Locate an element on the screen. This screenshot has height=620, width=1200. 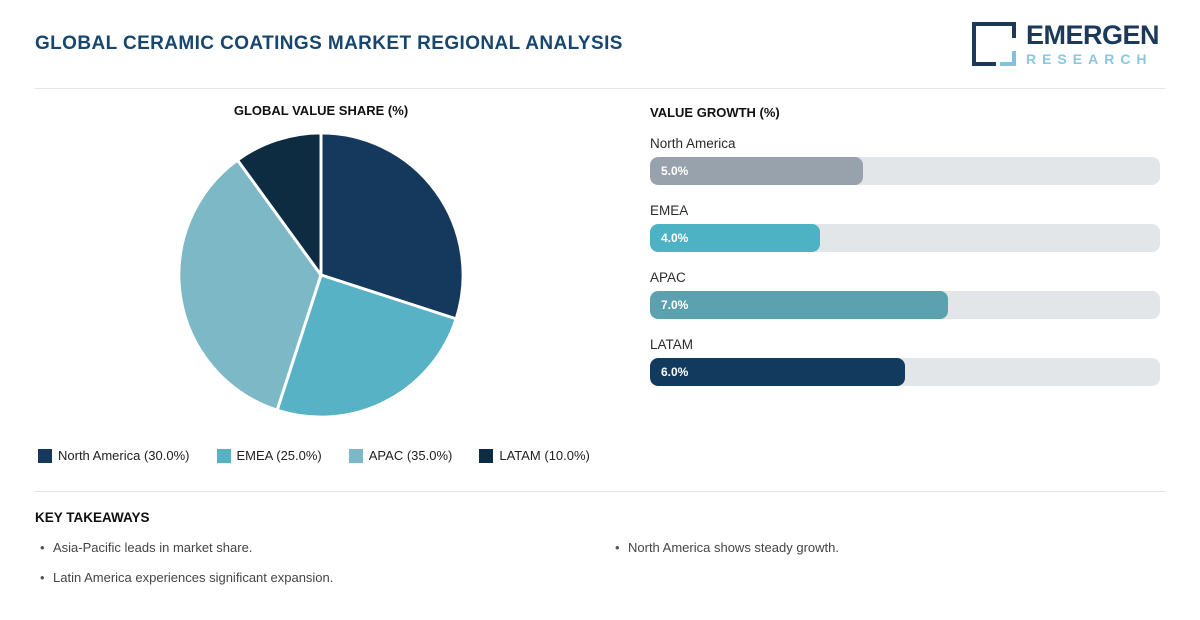
bar-group-emea: EMEA 4.0% is located at coordinates (907, 227).